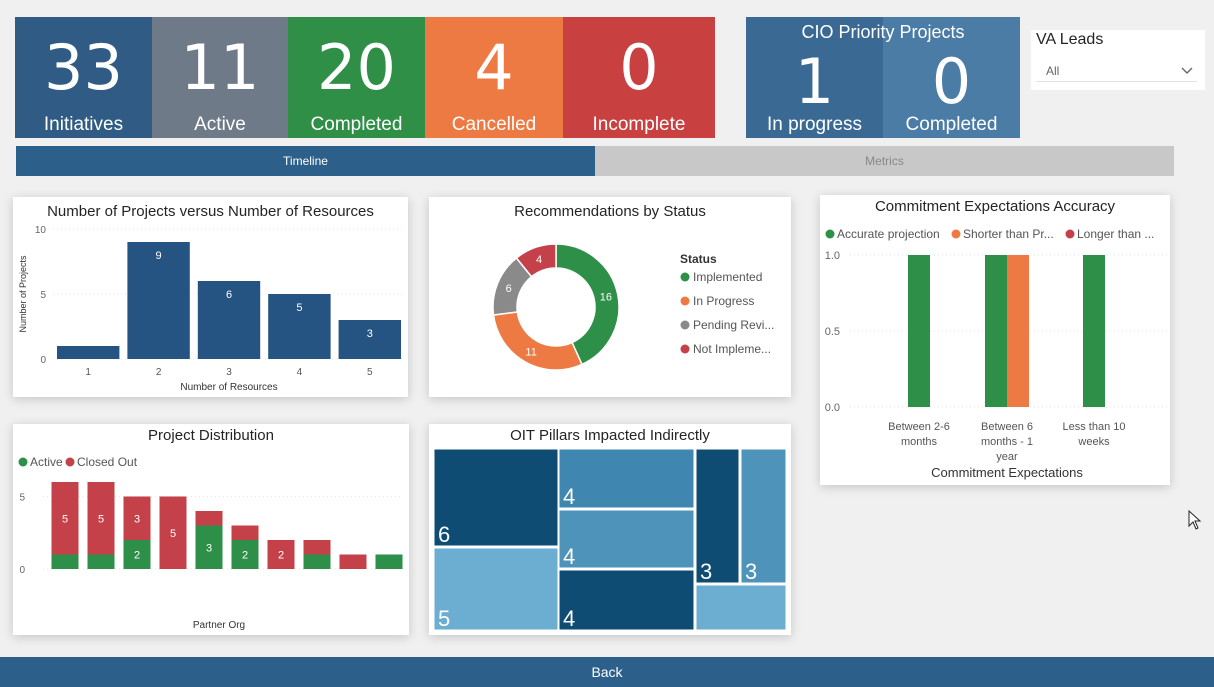 The image size is (1214, 687). What do you see at coordinates (995, 206) in the screenshot?
I see `chart-title: Commitment Expectations Accuracy` at bounding box center [995, 206].